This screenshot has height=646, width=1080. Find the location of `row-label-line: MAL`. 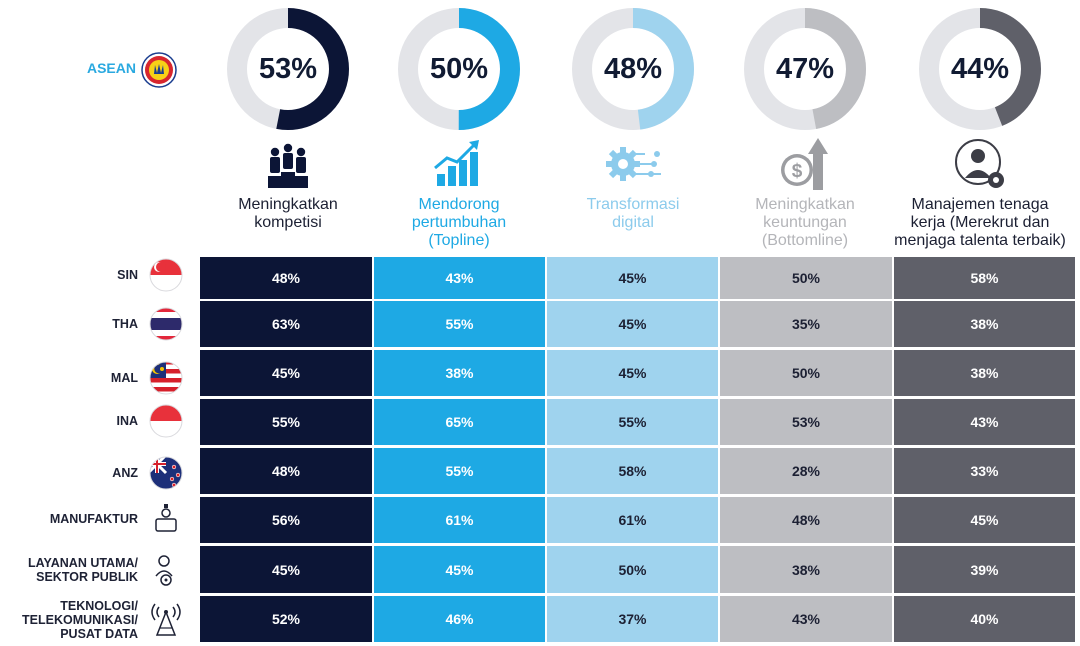

row-label-line: MAL is located at coordinates (124, 378).